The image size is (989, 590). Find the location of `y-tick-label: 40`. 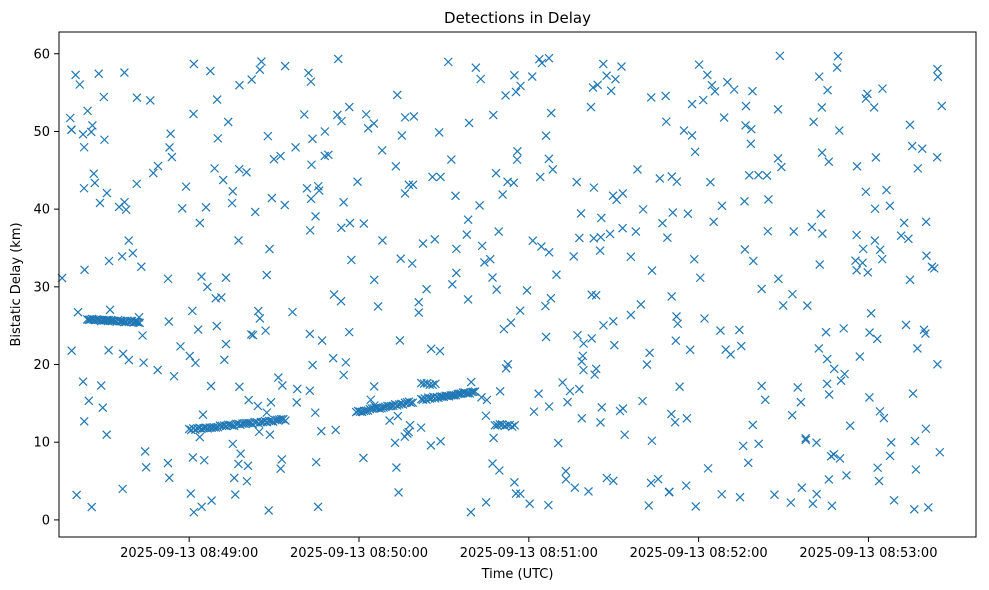

y-tick-label: 40 is located at coordinates (41, 210).